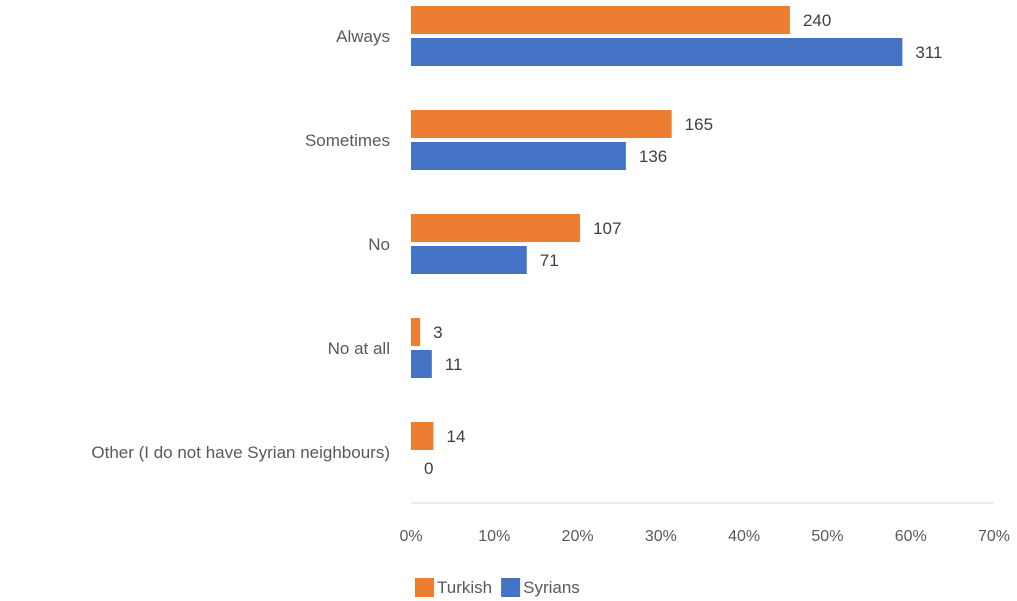 The image size is (1017, 601). What do you see at coordinates (497, 587) in the screenshot?
I see `legend: Turkish Syrians` at bounding box center [497, 587].